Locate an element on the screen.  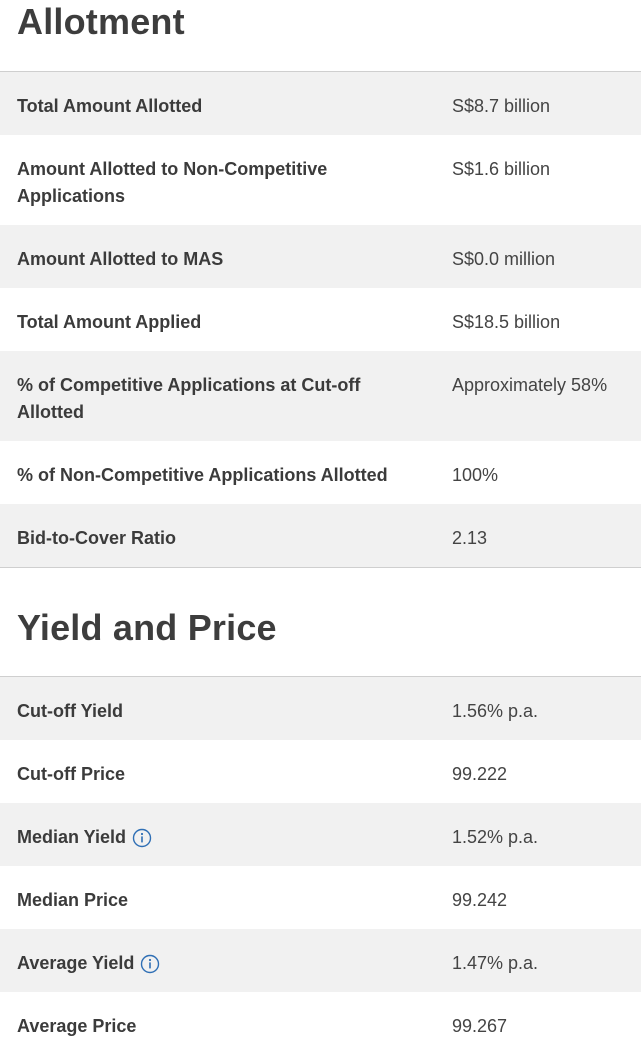
row-value: 99.222 is located at coordinates (480, 774).